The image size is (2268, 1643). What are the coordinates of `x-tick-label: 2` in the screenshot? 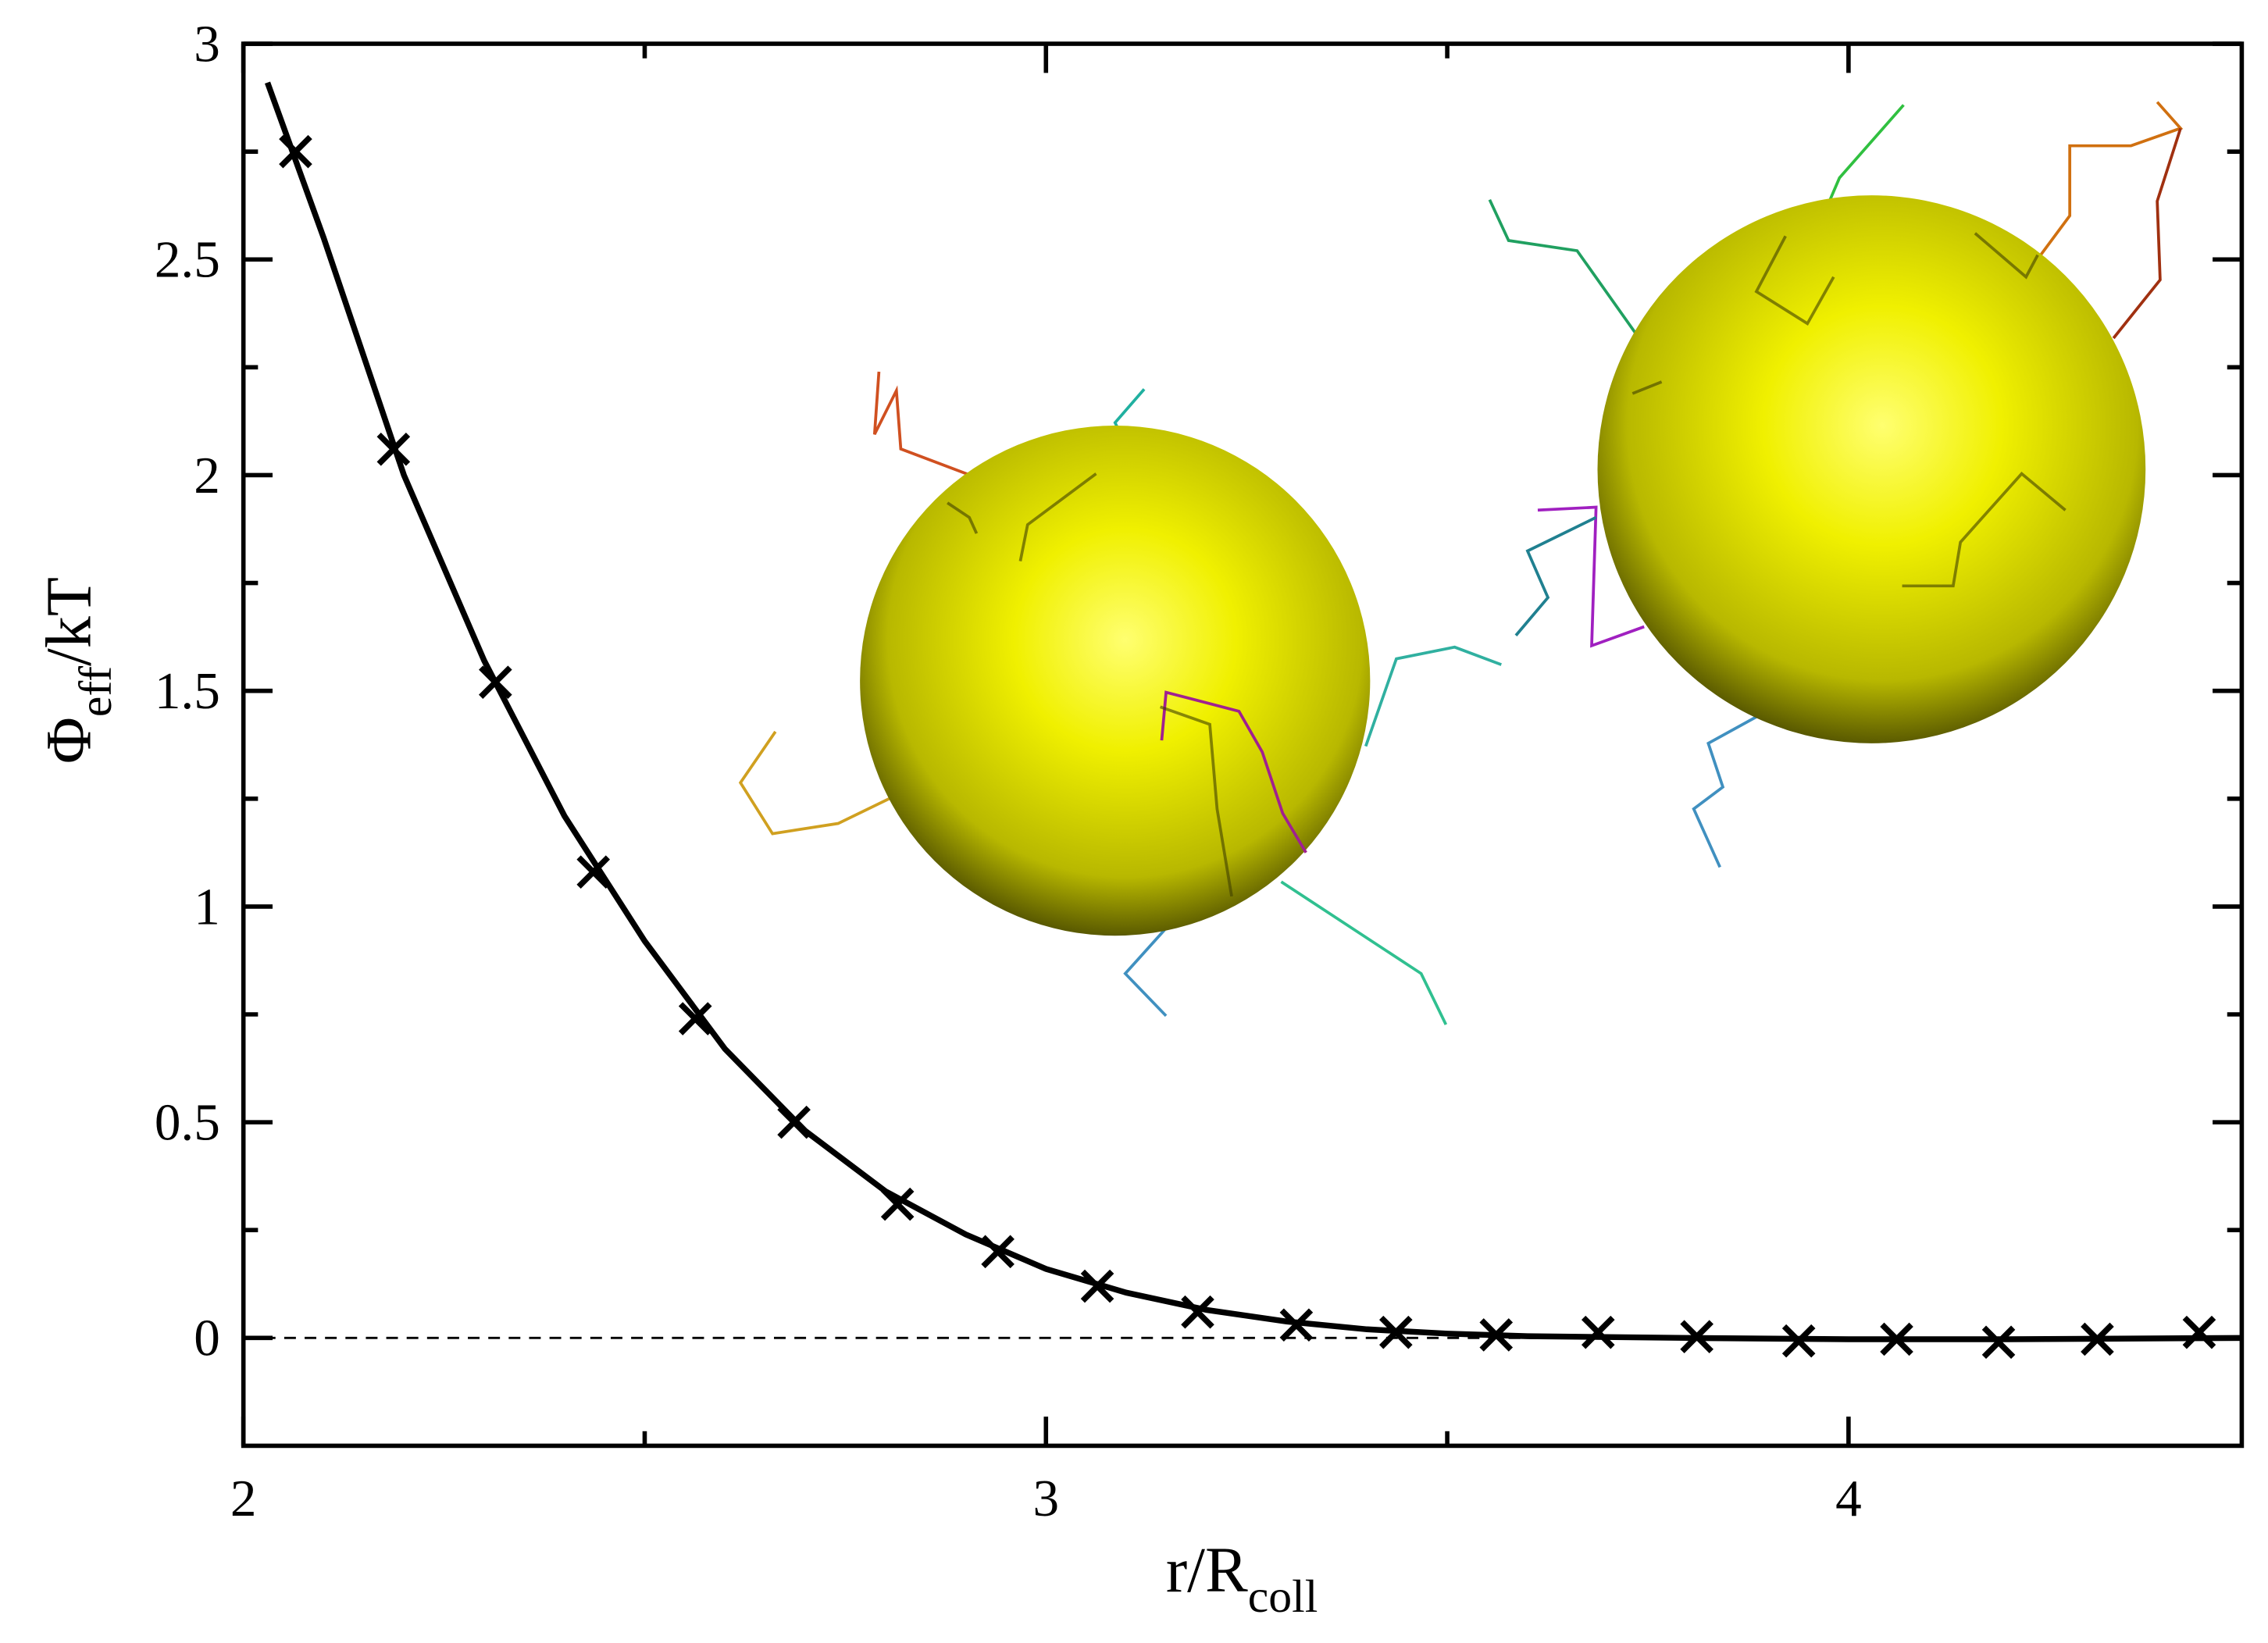 It's located at (243, 1498).